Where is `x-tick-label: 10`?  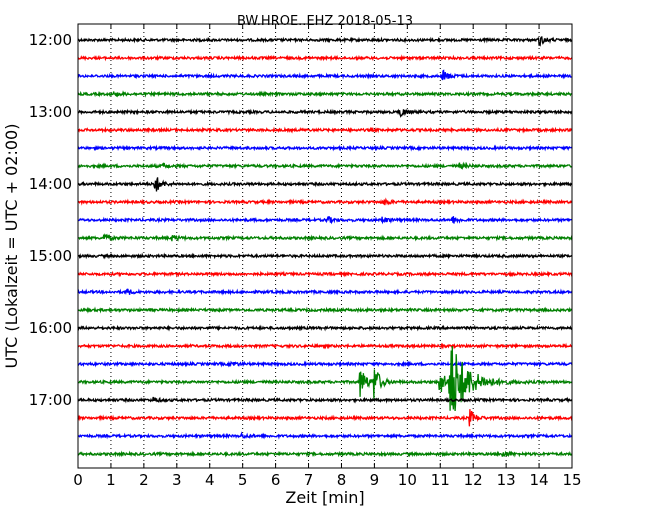
x-tick-label: 10 is located at coordinates (407, 480).